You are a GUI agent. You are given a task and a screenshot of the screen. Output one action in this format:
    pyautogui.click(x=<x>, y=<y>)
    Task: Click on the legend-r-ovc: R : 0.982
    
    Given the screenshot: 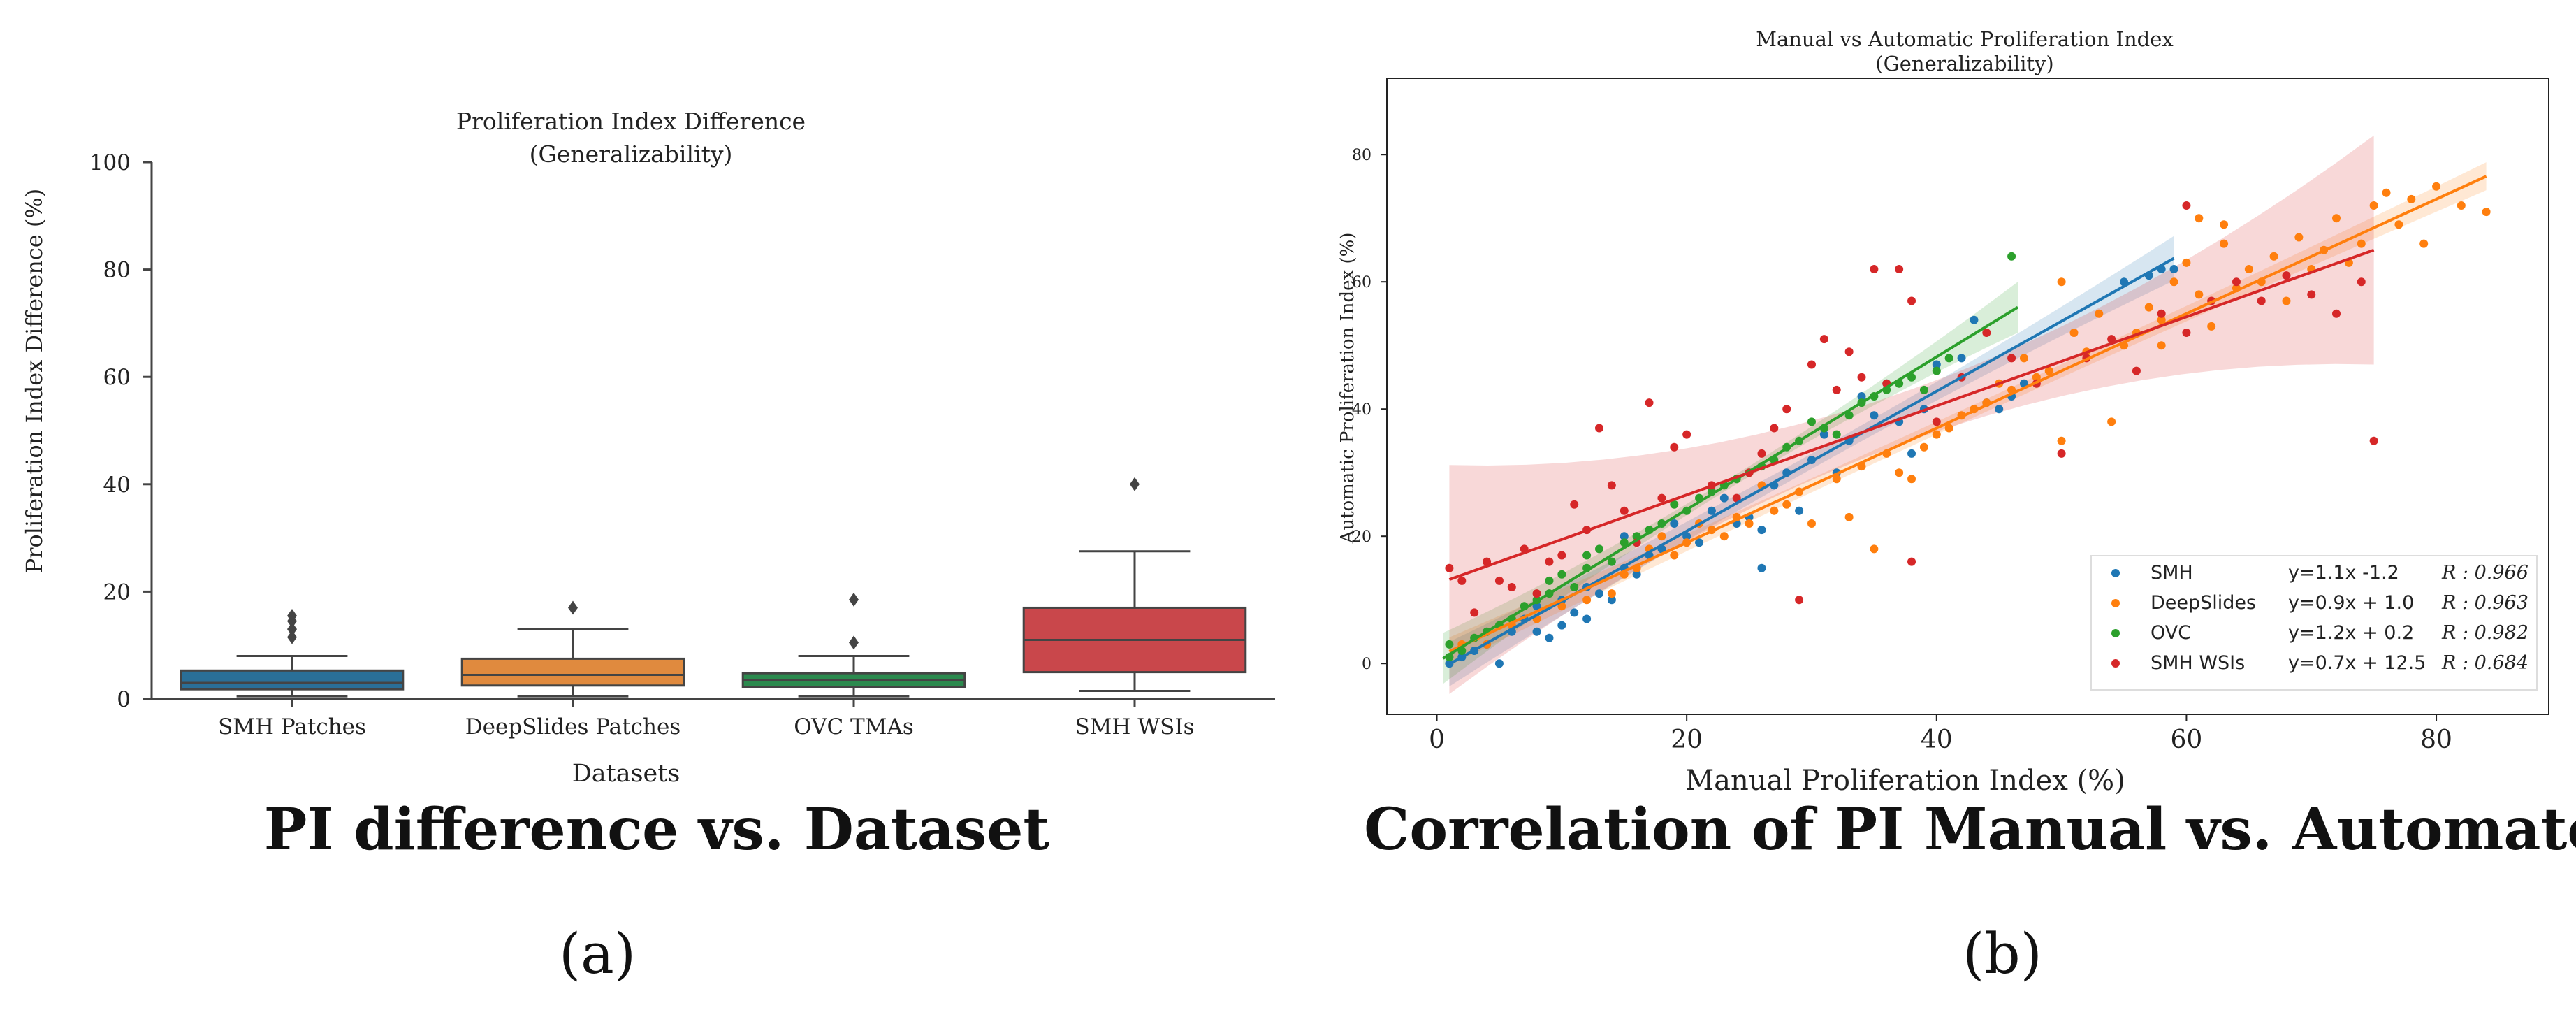 What is the action you would take?
    pyautogui.click(x=2484, y=633)
    